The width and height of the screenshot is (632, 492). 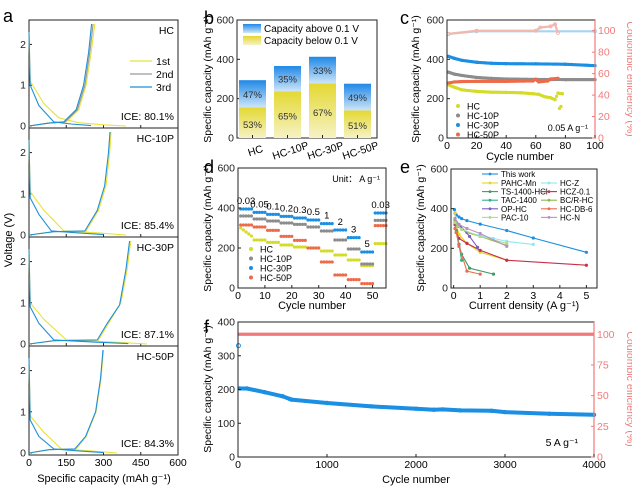 What do you see at coordinates (373, 296) in the screenshot?
I see `d-x-tick-label: 50` at bounding box center [373, 296].